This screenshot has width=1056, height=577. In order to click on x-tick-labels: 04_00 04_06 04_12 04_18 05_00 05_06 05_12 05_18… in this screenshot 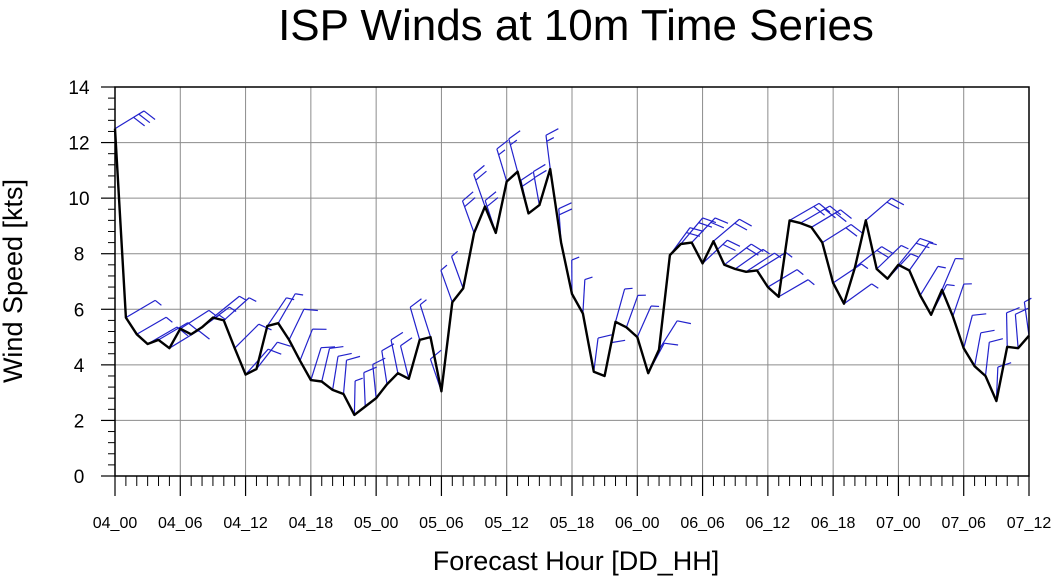, I will do `click(572, 523)`.